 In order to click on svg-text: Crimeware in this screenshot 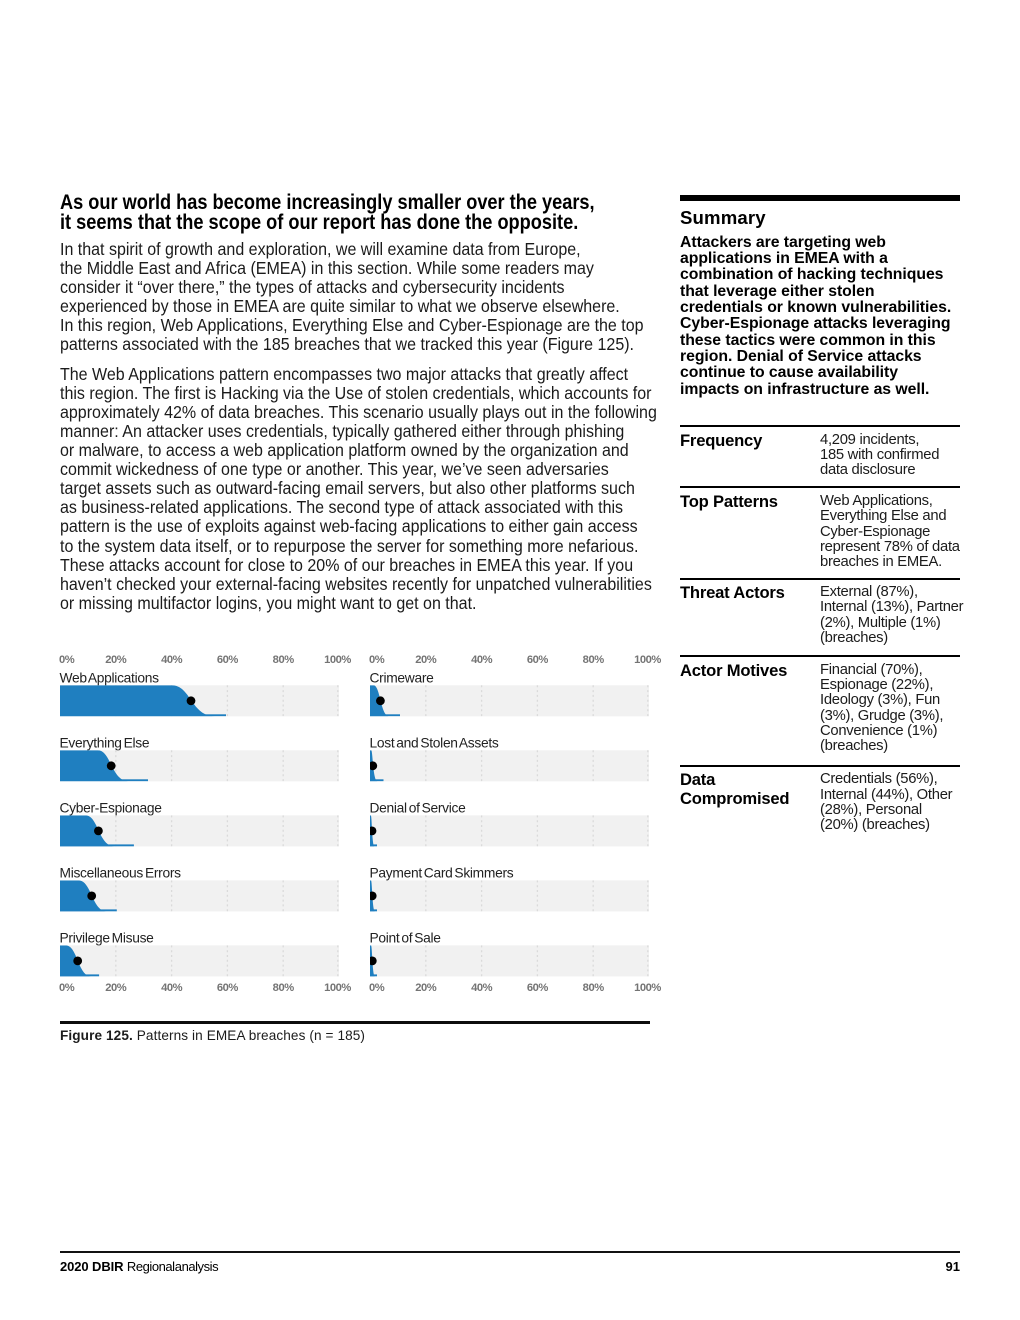, I will do `click(402, 678)`.